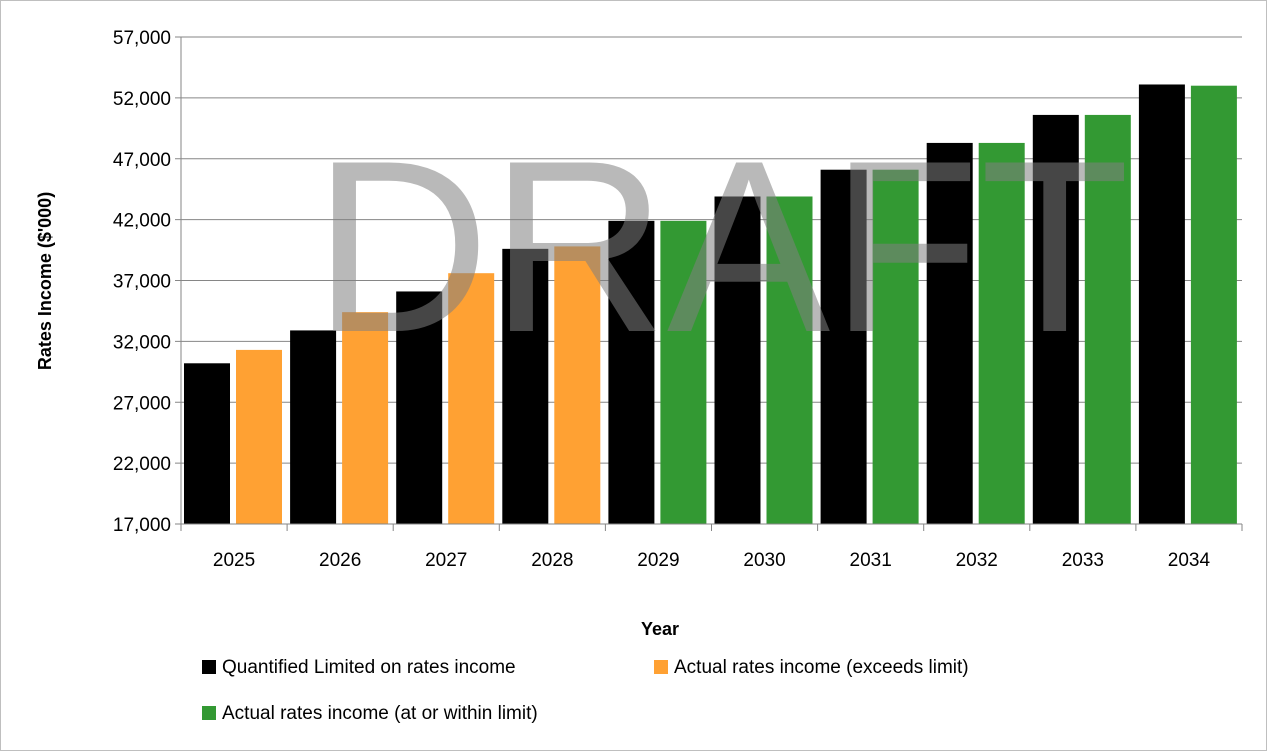  I want to click on x-tick-label: 2029, so click(658, 560).